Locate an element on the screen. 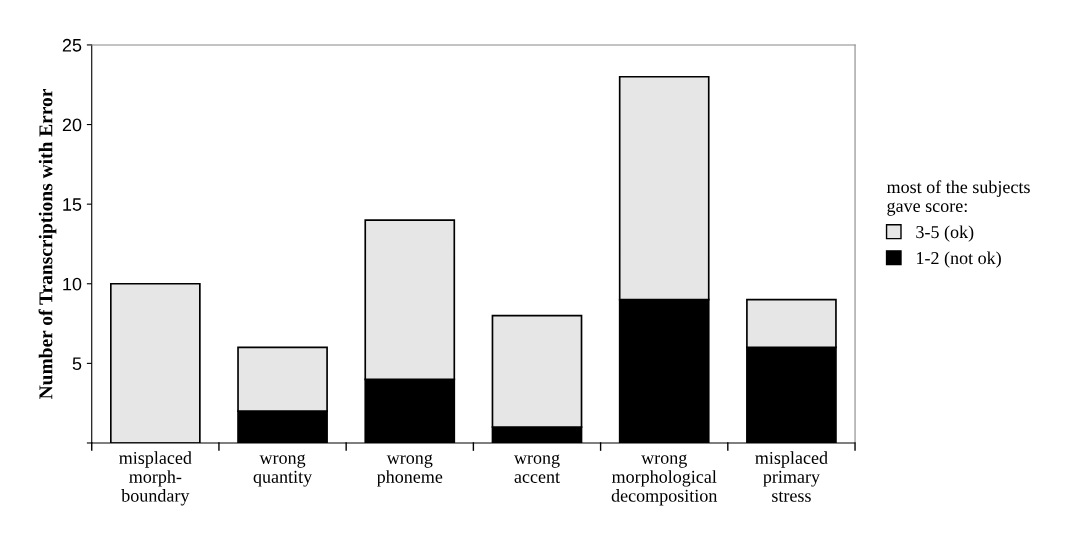 The height and width of the screenshot is (535, 1092). legend-label: 3-5 (ok) is located at coordinates (945, 233).